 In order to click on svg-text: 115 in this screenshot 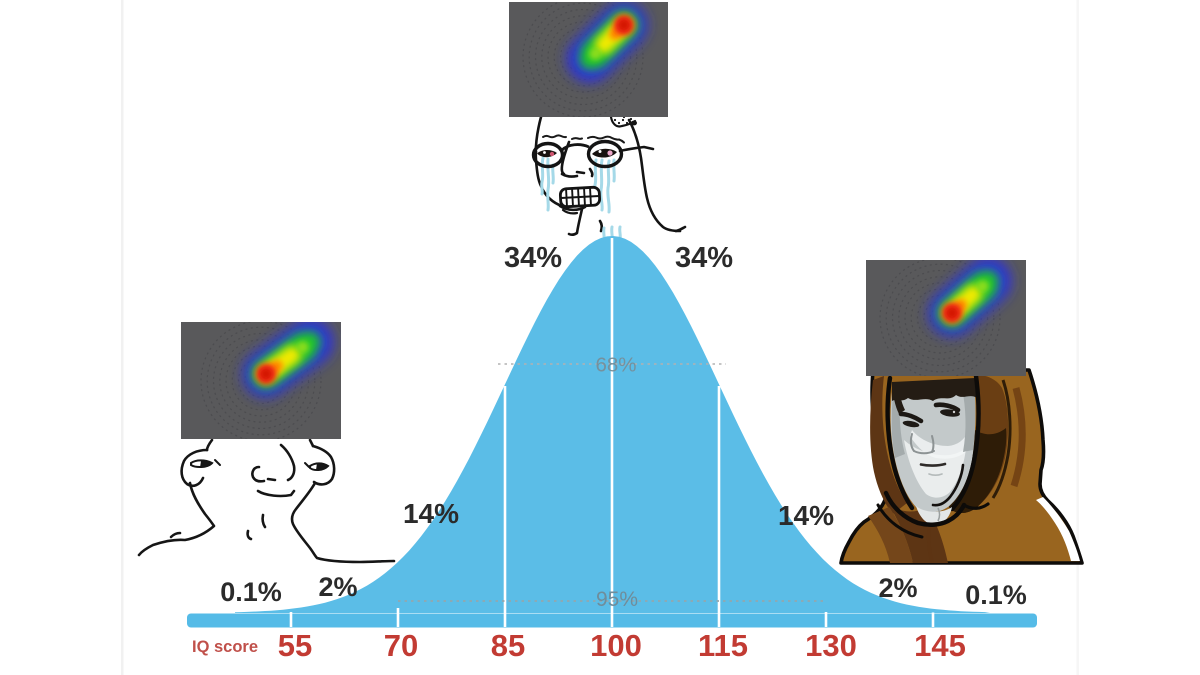, I will do `click(723, 645)`.